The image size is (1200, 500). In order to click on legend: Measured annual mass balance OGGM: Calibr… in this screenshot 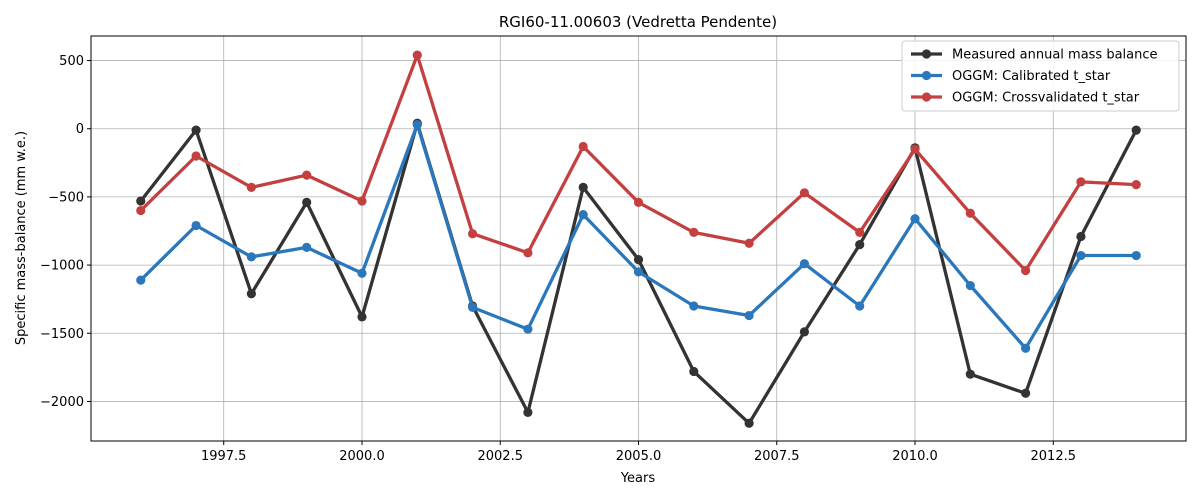, I will do `click(1040, 76)`.